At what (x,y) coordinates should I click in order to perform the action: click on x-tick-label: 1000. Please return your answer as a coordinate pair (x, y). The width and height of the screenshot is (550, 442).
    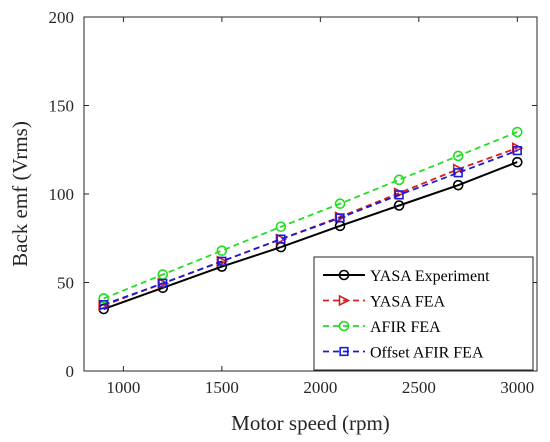
    Looking at the image, I should click on (123, 387).